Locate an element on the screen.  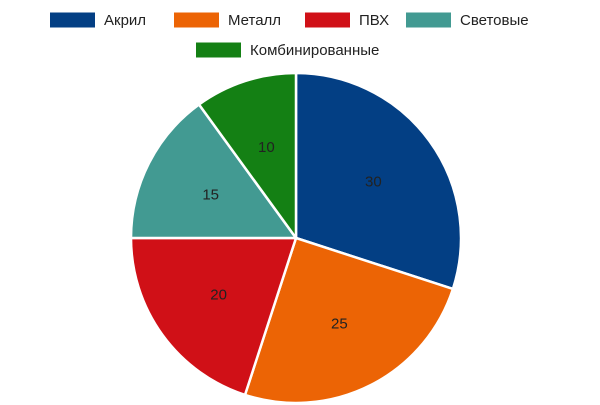
slice-value-label: 30 is located at coordinates (373, 182).